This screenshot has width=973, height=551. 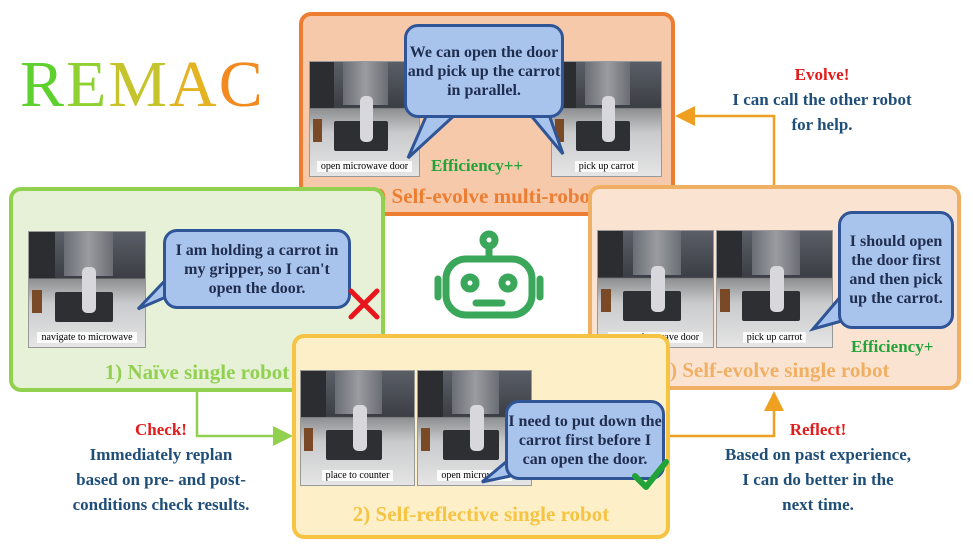 I want to click on panel-title: 2) Self-reflective single robot, so click(x=481, y=514).